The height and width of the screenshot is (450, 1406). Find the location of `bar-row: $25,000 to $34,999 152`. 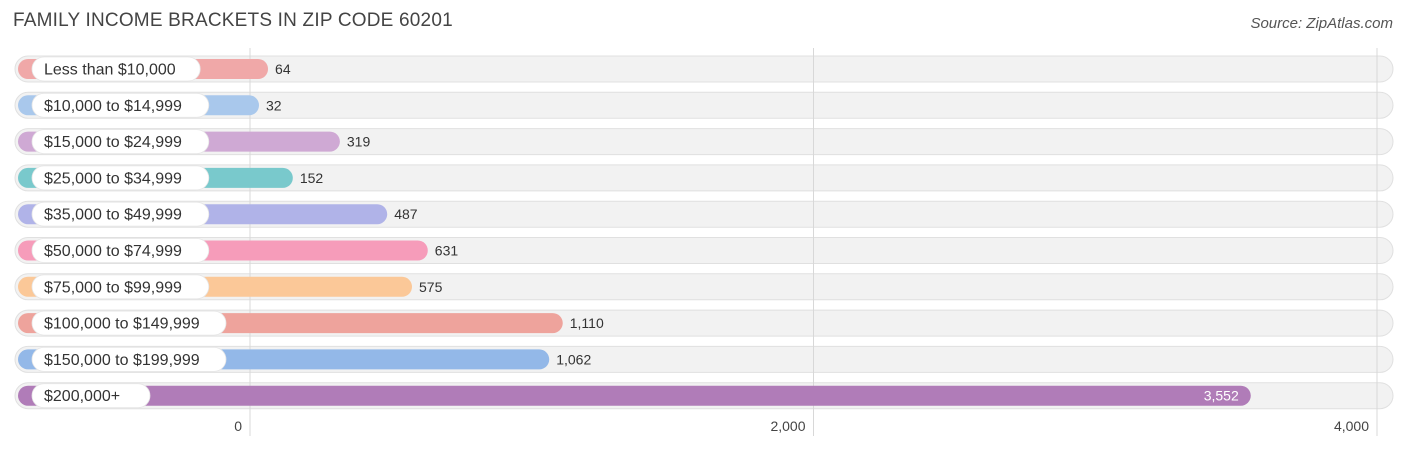

bar-row: $25,000 to $34,999 152 is located at coordinates (171, 178).